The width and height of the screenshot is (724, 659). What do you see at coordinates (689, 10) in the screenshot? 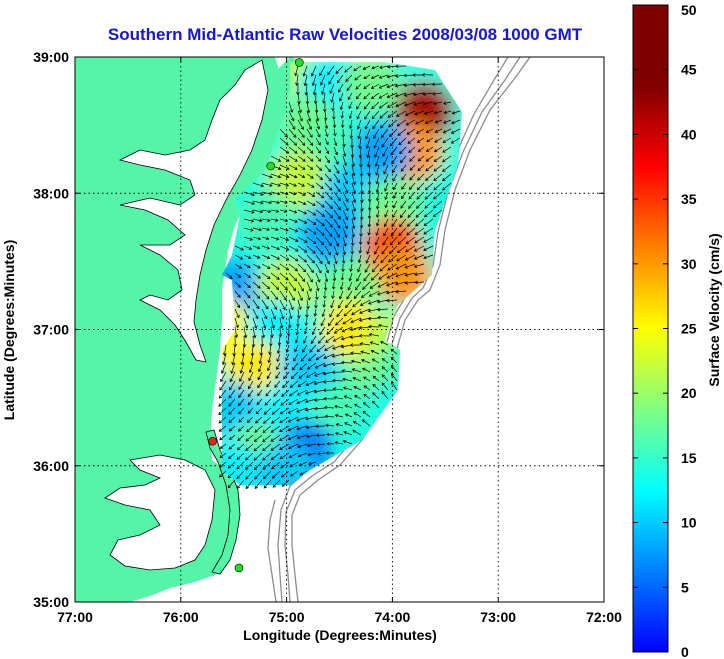
I see `colorbar-tick-label: 50` at bounding box center [689, 10].